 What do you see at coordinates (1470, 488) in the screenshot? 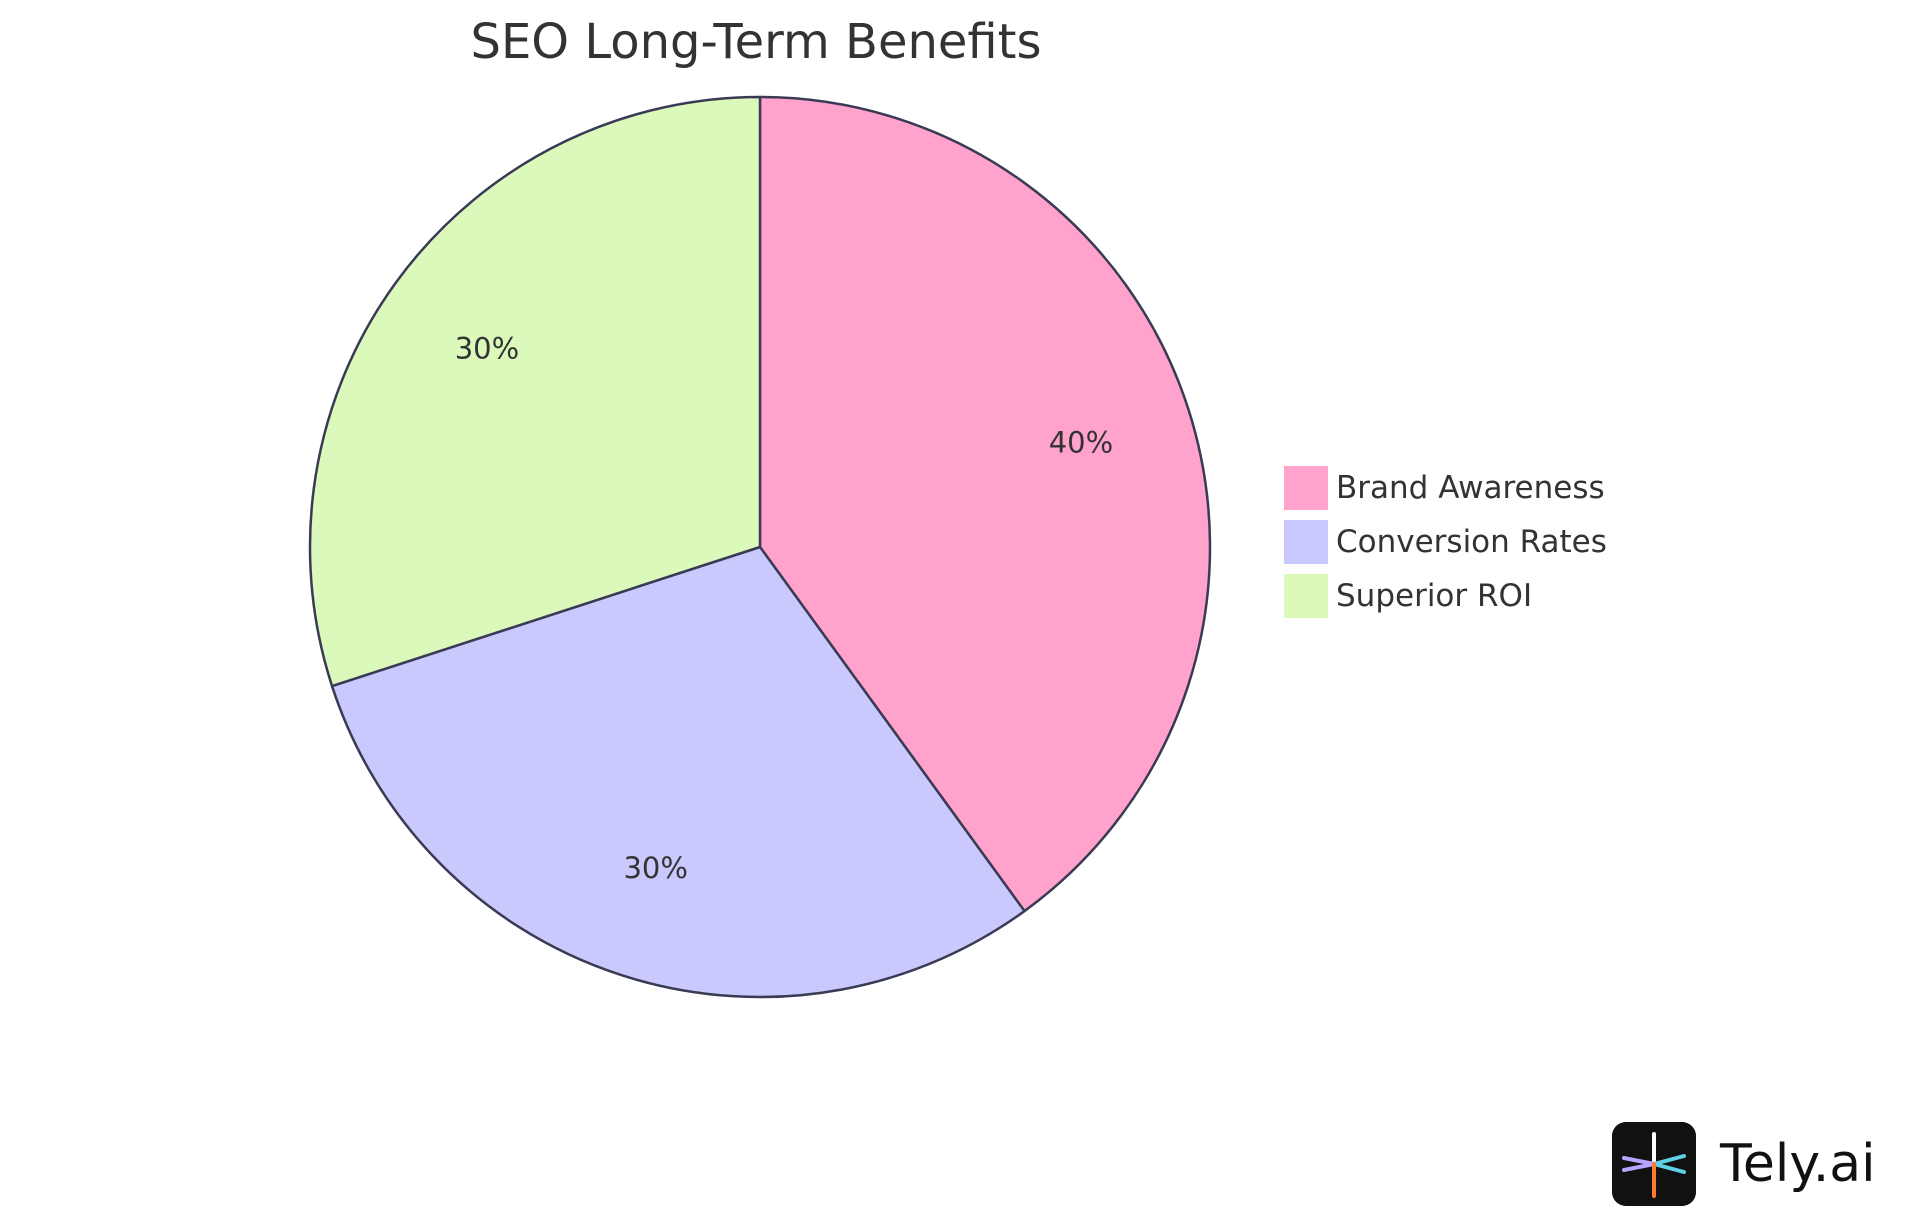
I see `legend-label-brand-awareness: Brand Awareness` at bounding box center [1470, 488].